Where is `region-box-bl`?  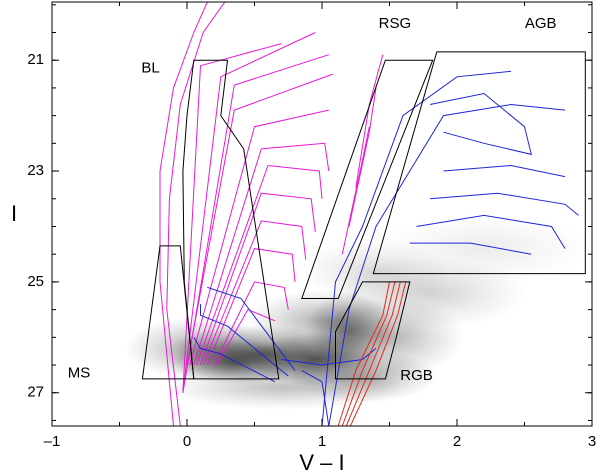
region-box-bl is located at coordinates (231, 219).